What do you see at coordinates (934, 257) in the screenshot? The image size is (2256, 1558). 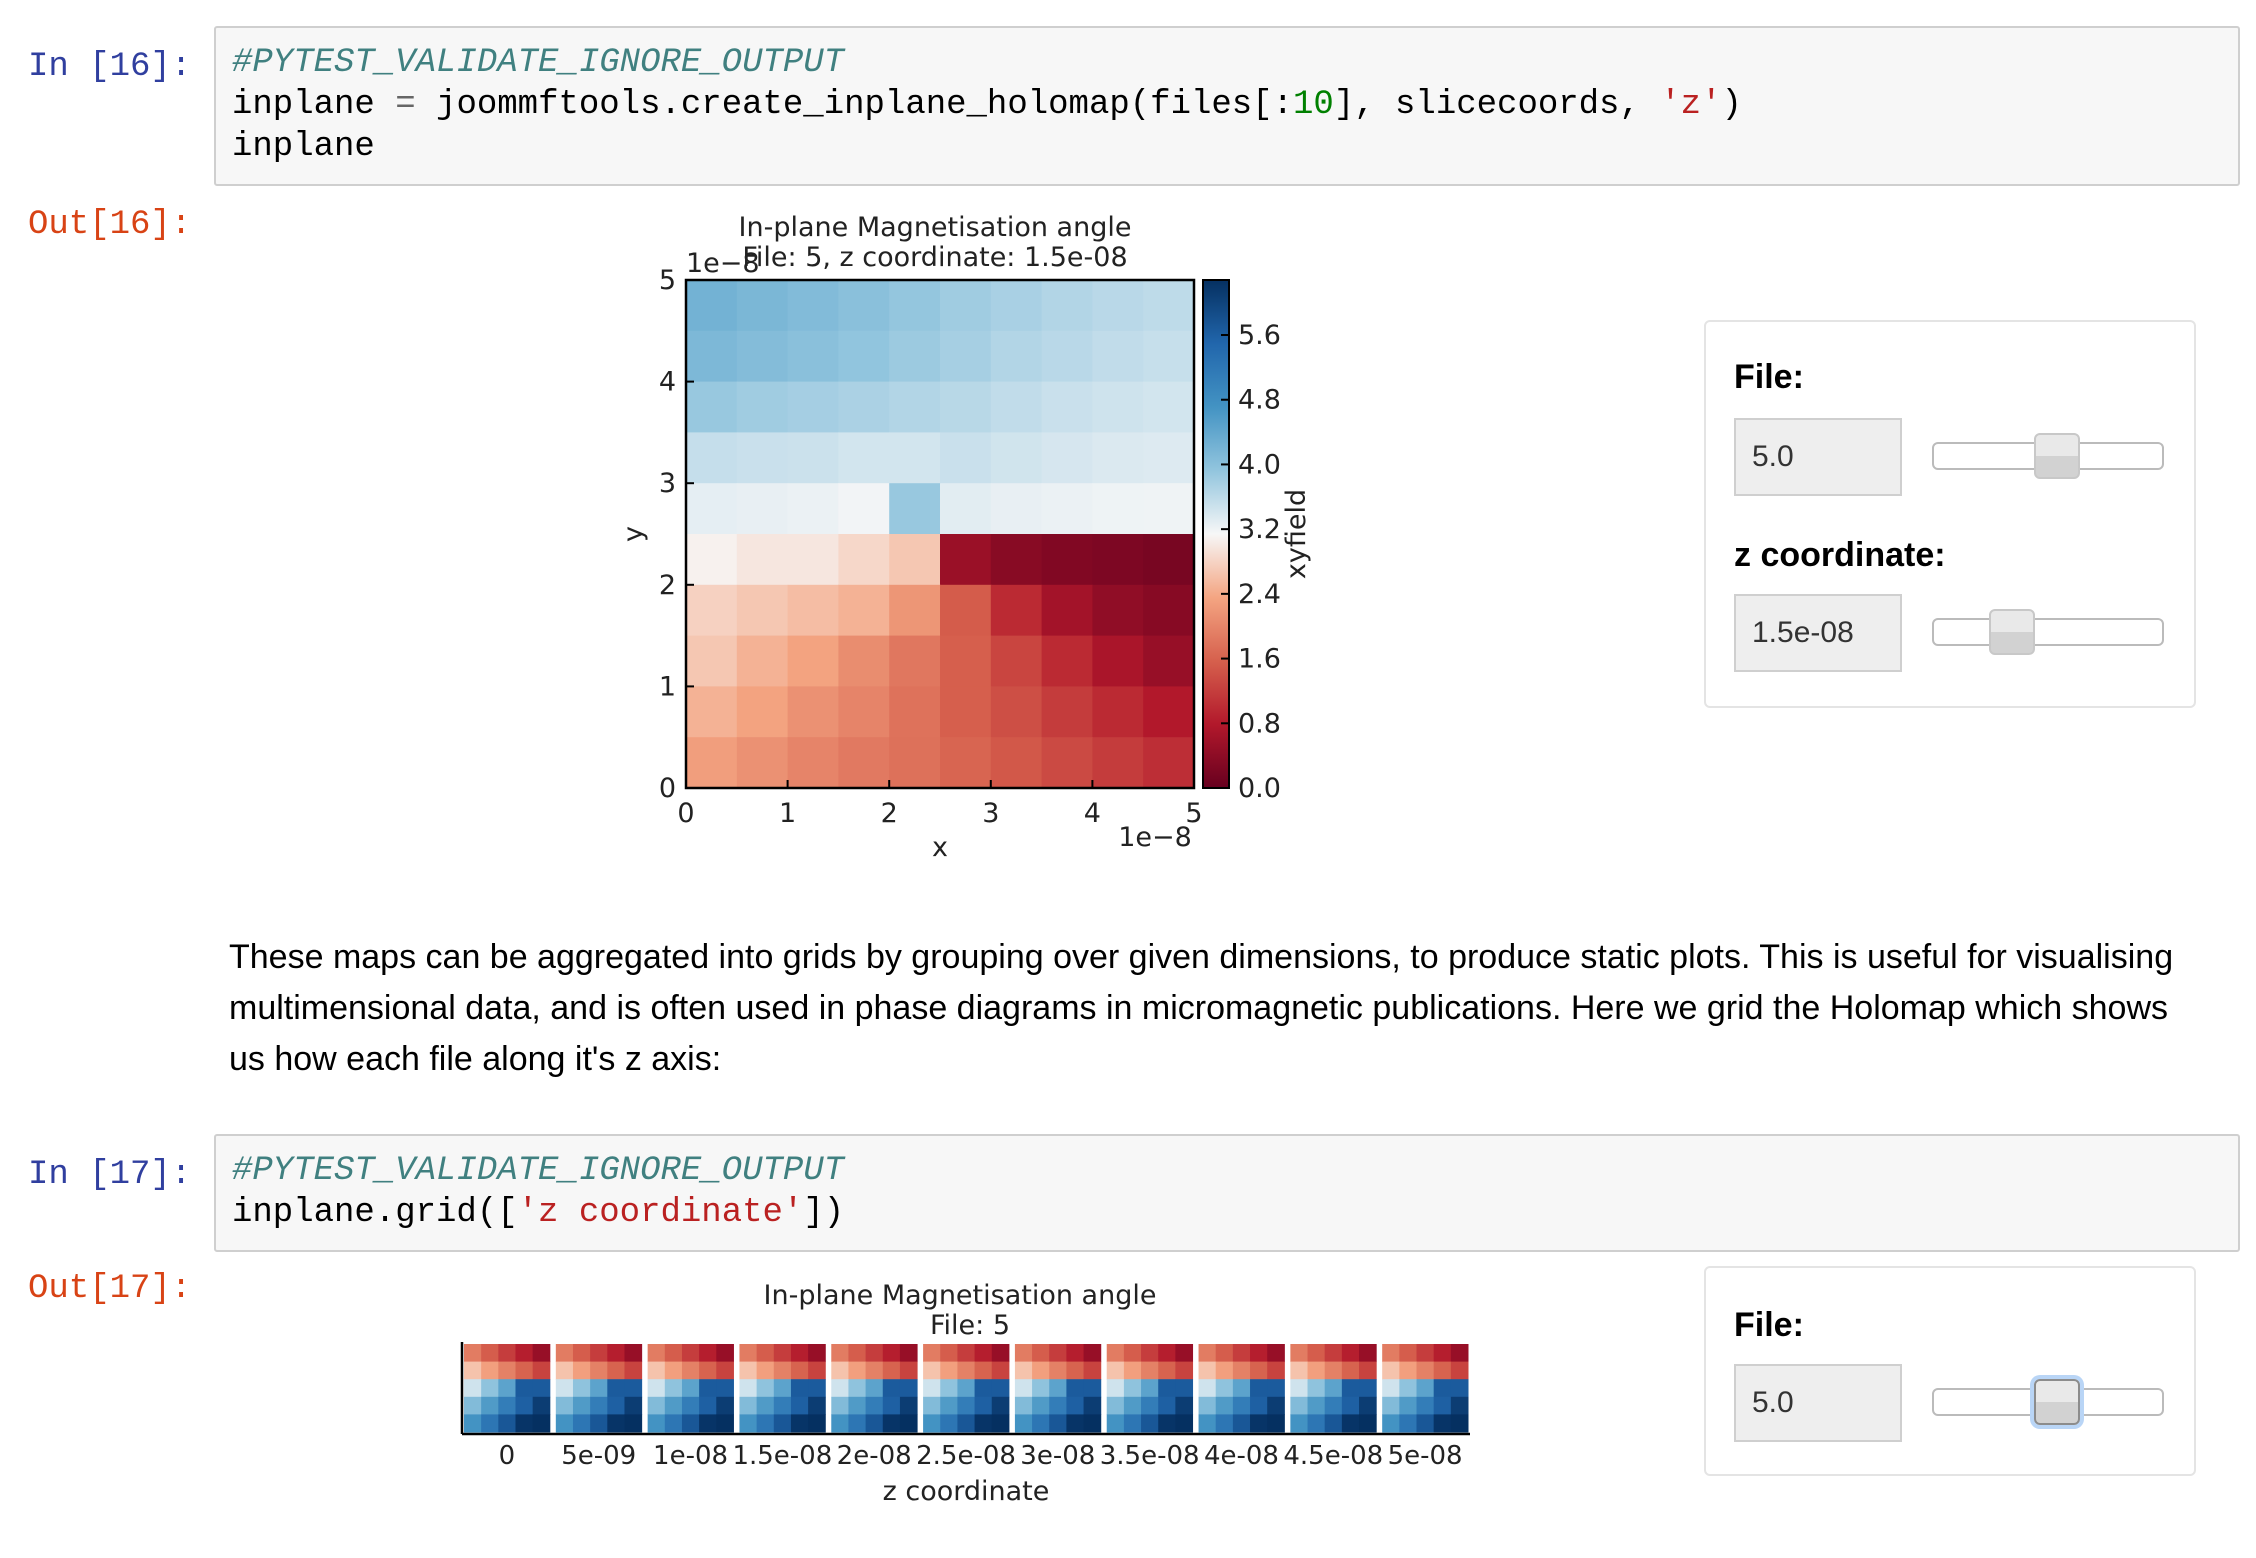 I see `chart-subtitle: File: 5, z coordinate: 1.5e-08` at bounding box center [934, 257].